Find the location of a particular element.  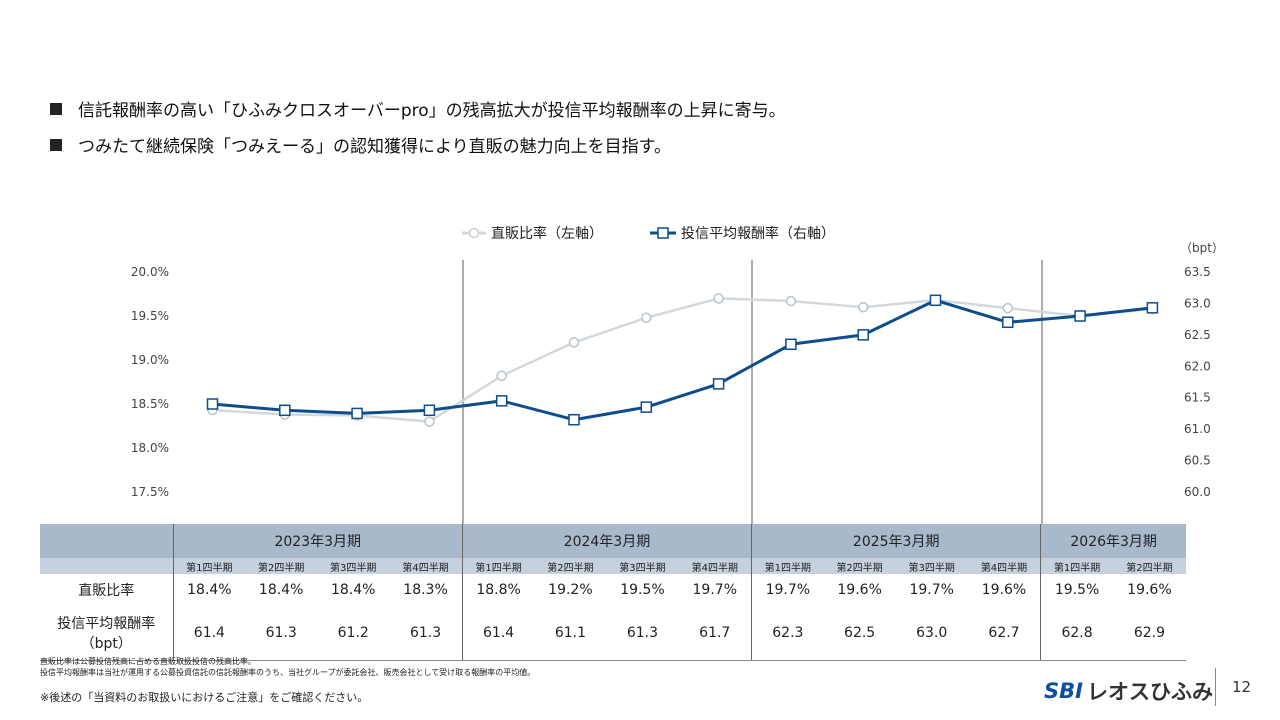

left-axis-tick-label: 18.0% is located at coordinates (150, 448).